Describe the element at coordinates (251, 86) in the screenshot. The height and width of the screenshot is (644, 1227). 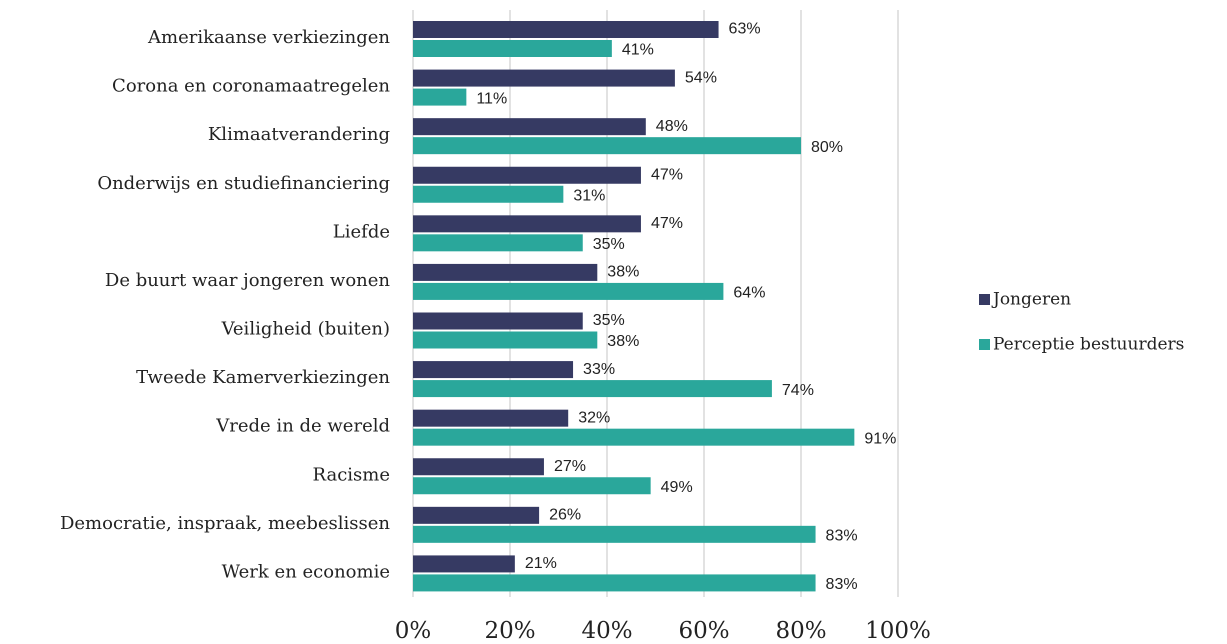
I see `category-label: Corona en coronamaatregelen` at that location.